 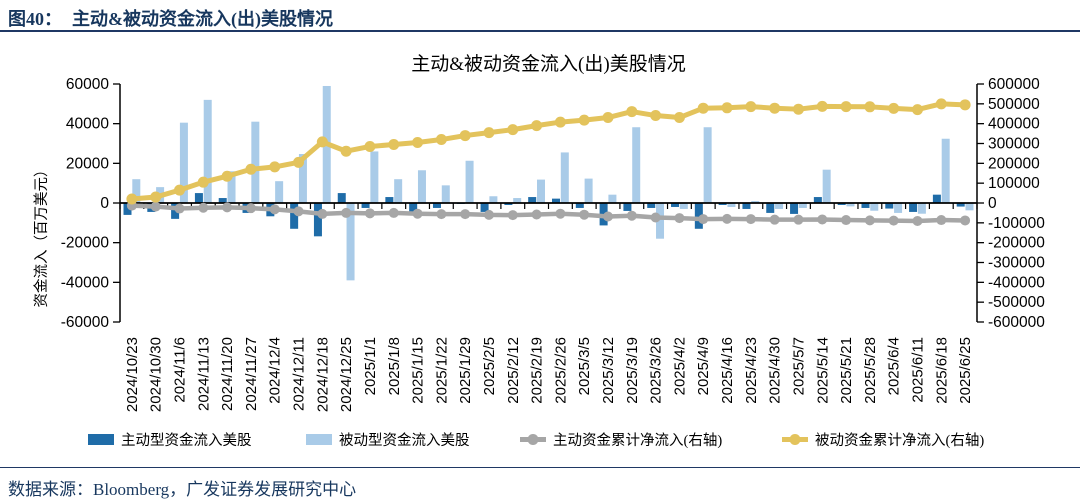 I want to click on x-axis-label: 2025/5/21, so click(x=846, y=370).